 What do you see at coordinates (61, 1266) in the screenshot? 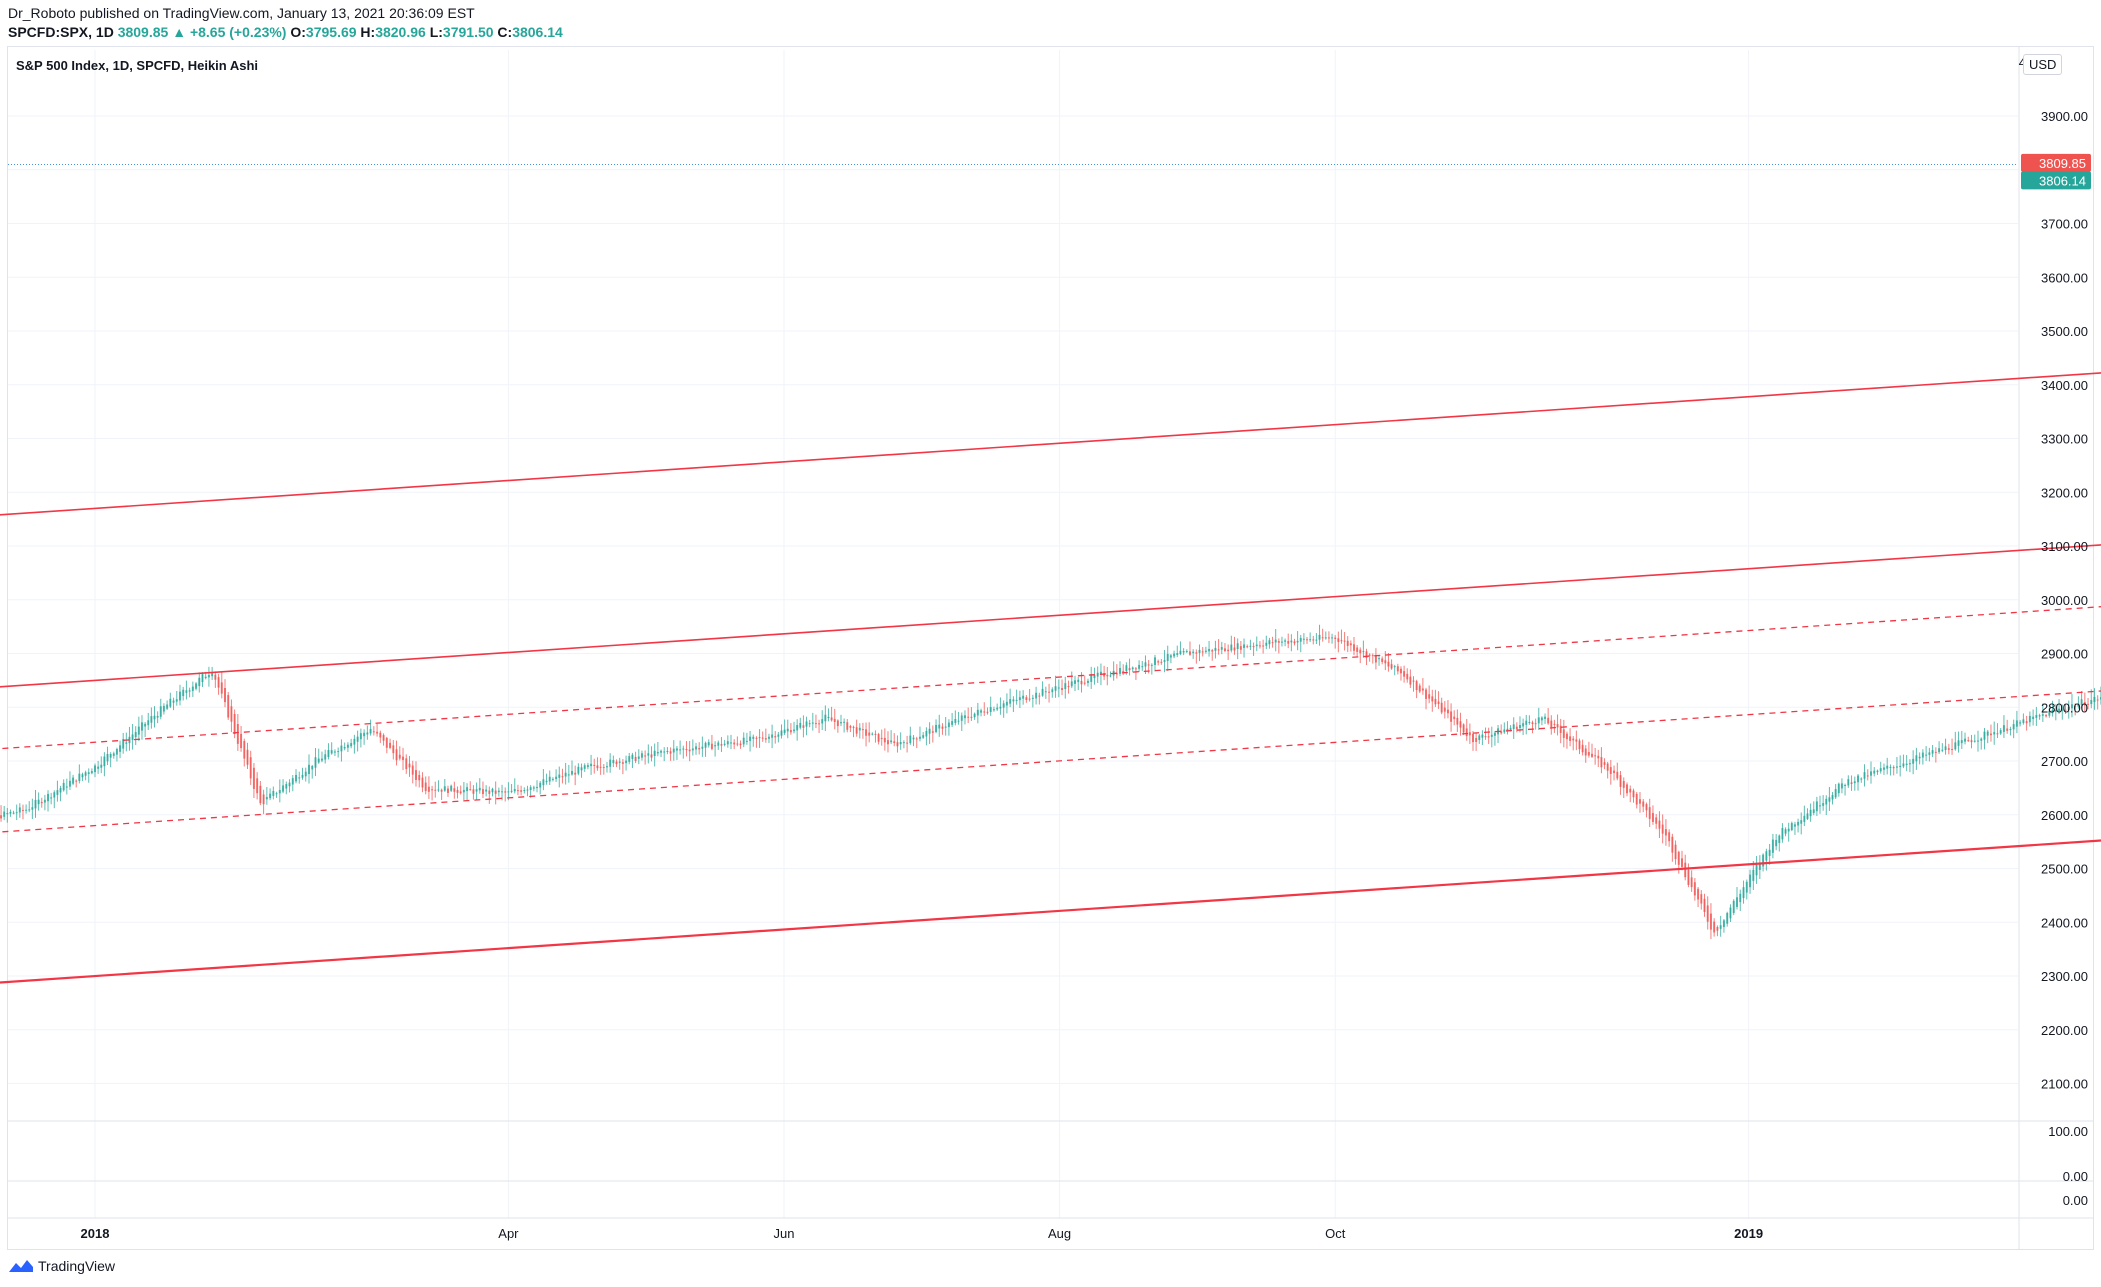
I see `footer-brand: TradingView` at bounding box center [61, 1266].